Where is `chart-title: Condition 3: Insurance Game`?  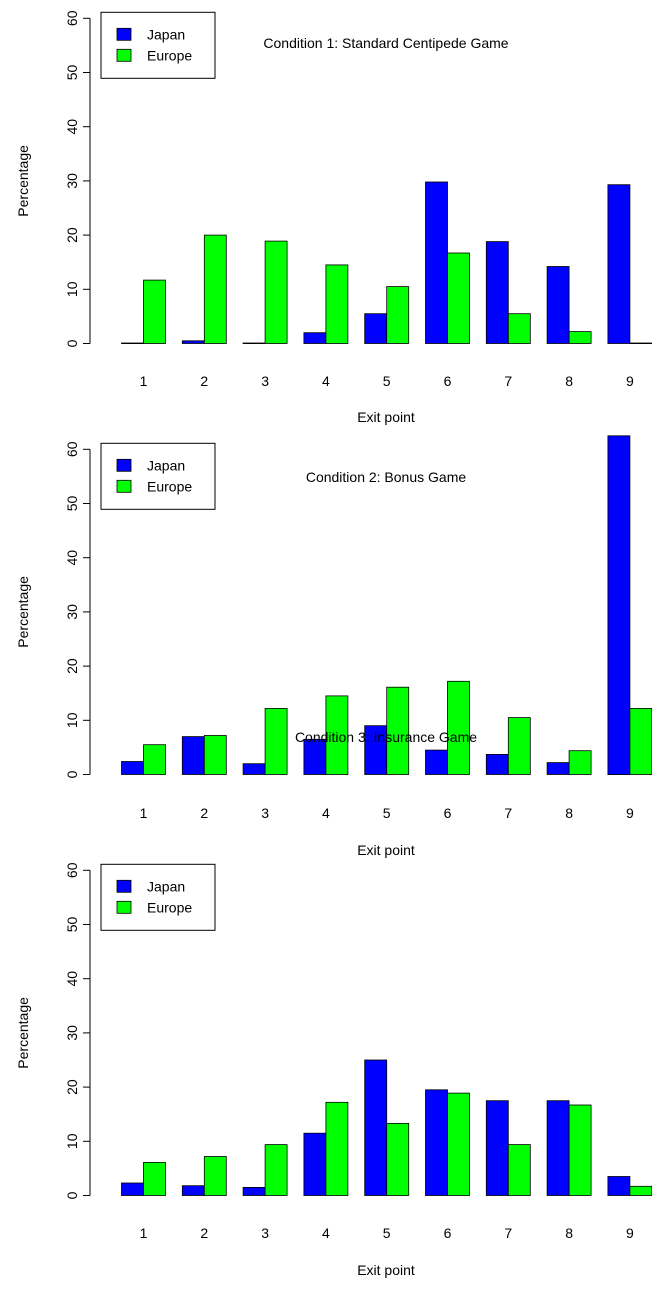 chart-title: Condition 3: Insurance Game is located at coordinates (386, 737).